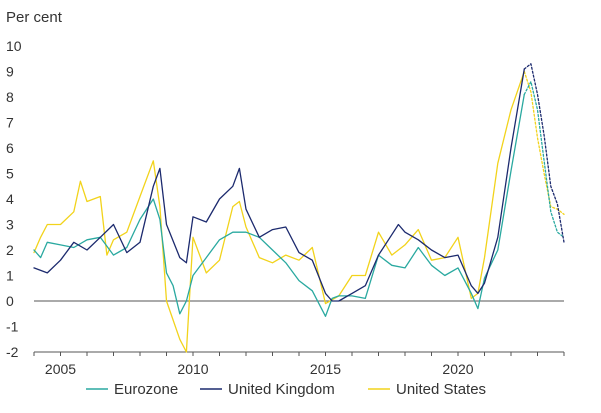 Image resolution: width=601 pixels, height=413 pixels. I want to click on y-tick-label: 7, so click(10, 123).